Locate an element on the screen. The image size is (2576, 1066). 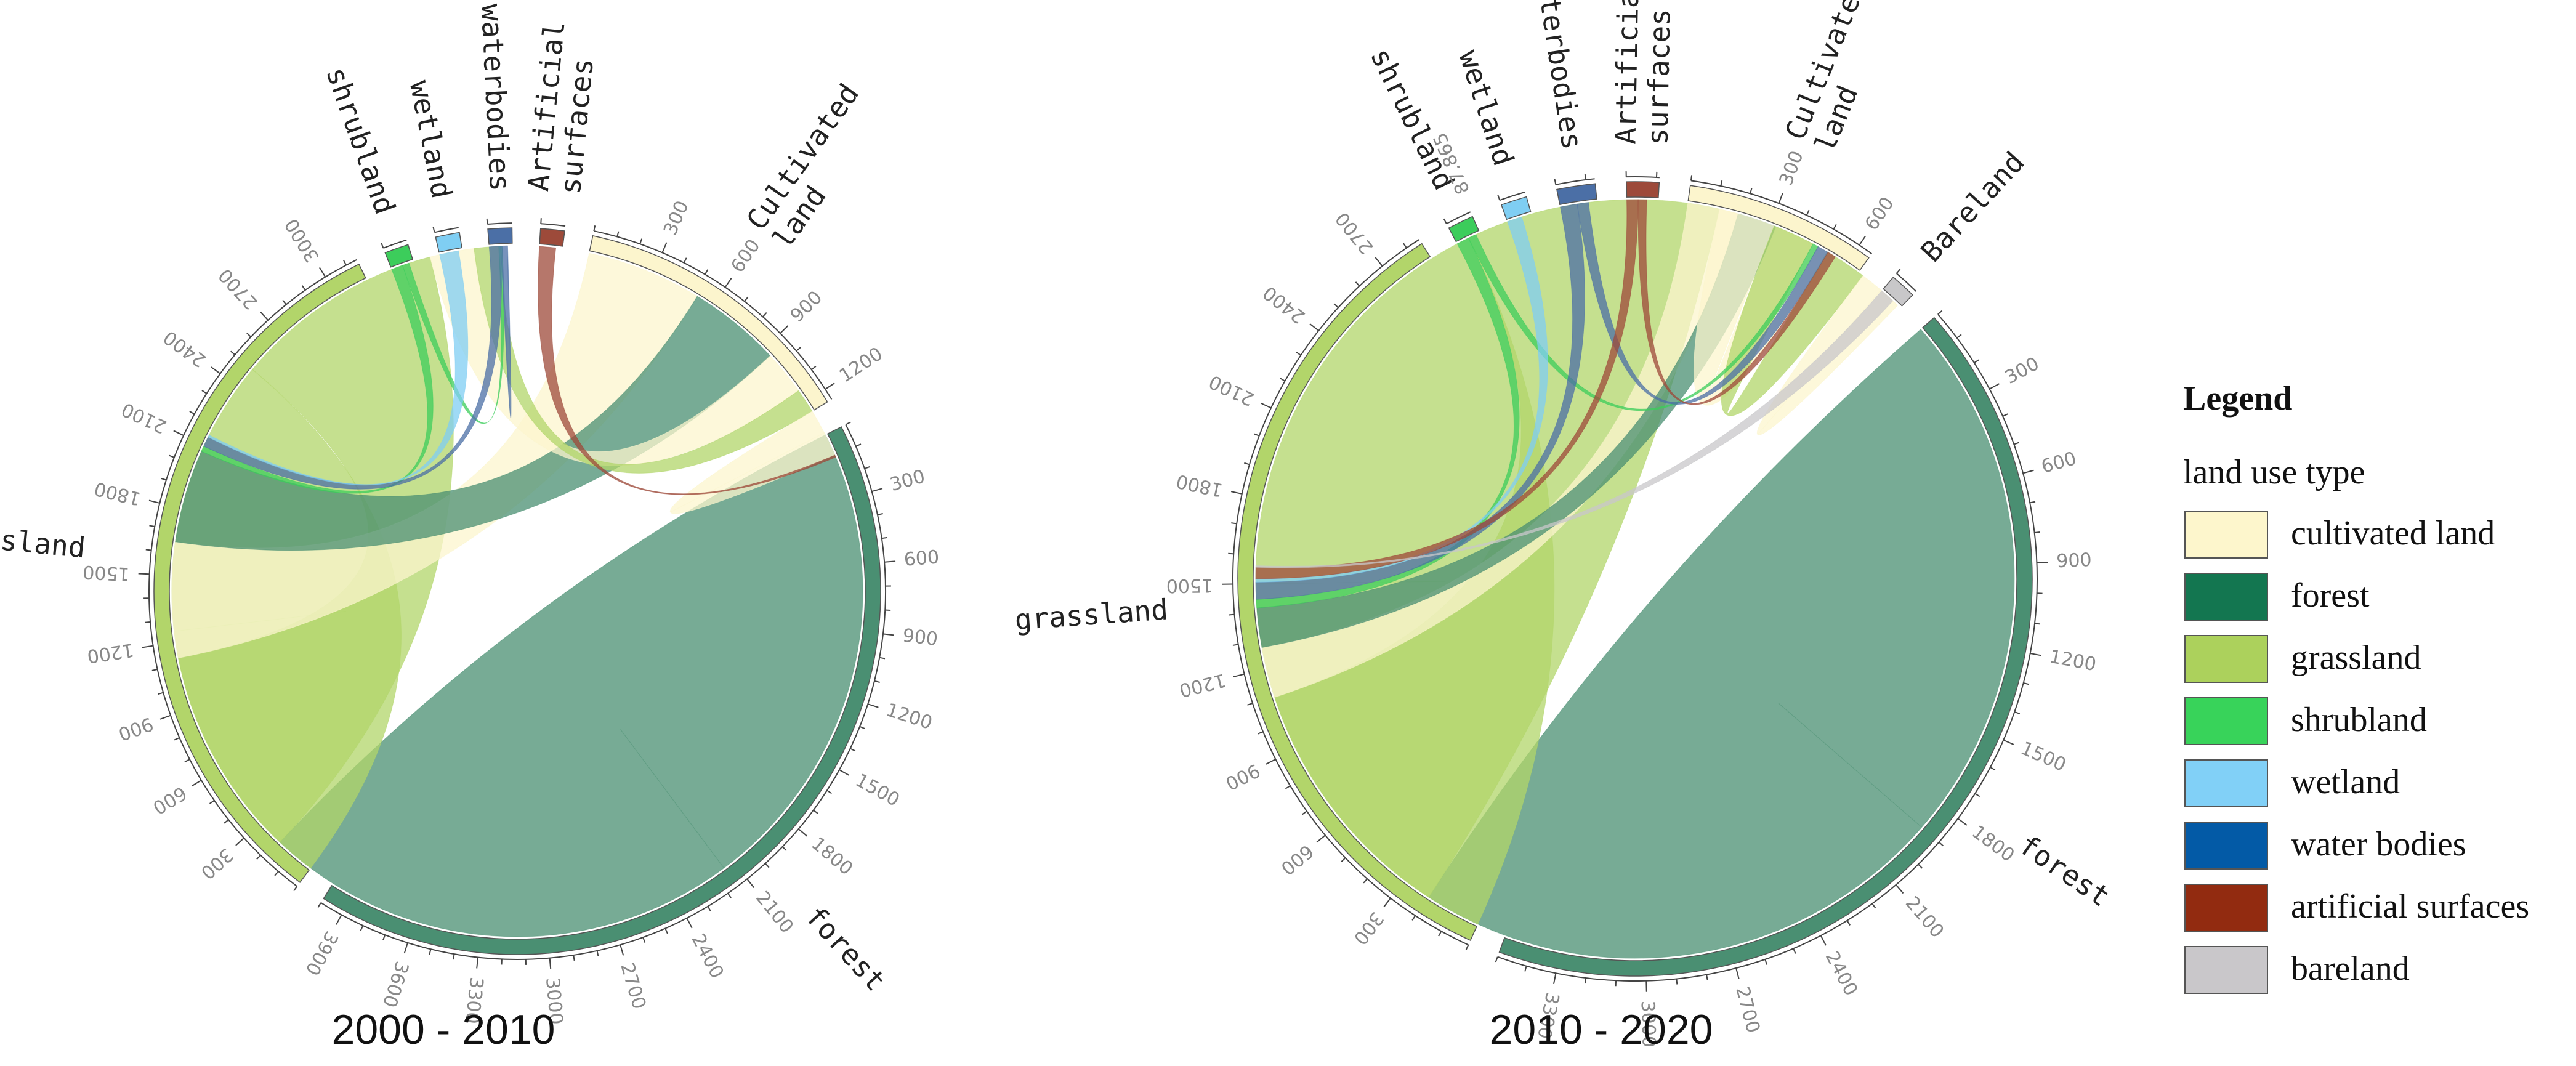
tick-label-grassland: 300 is located at coordinates (1368, 928).